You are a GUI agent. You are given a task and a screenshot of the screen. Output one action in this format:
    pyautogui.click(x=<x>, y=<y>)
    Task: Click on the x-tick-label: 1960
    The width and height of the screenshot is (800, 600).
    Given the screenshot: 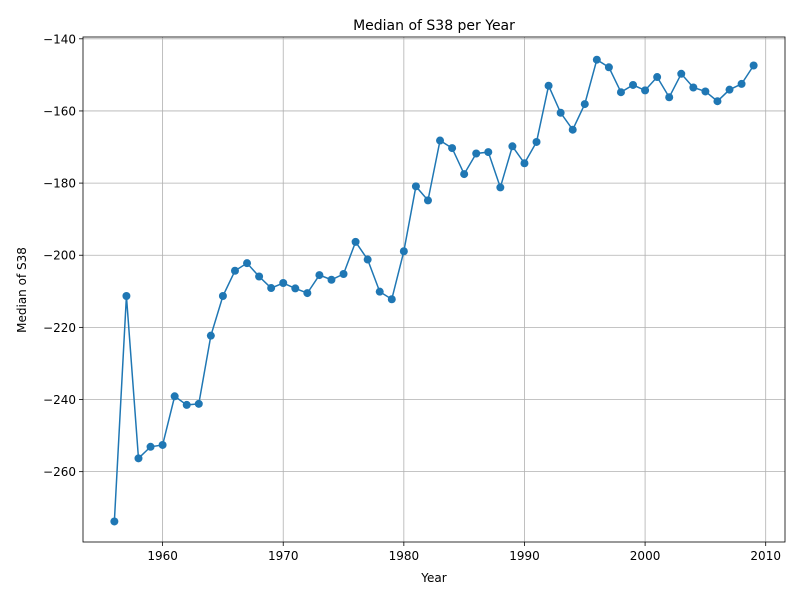 What is the action you would take?
    pyautogui.click(x=162, y=556)
    